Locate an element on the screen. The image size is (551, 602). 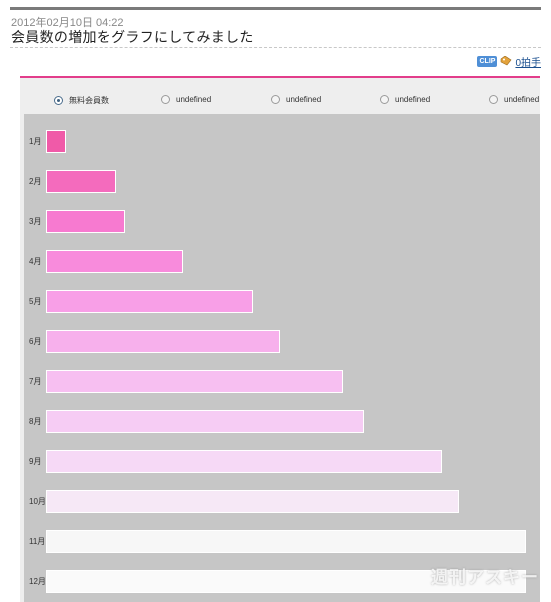
category-label: 1月 is located at coordinates (35, 141).